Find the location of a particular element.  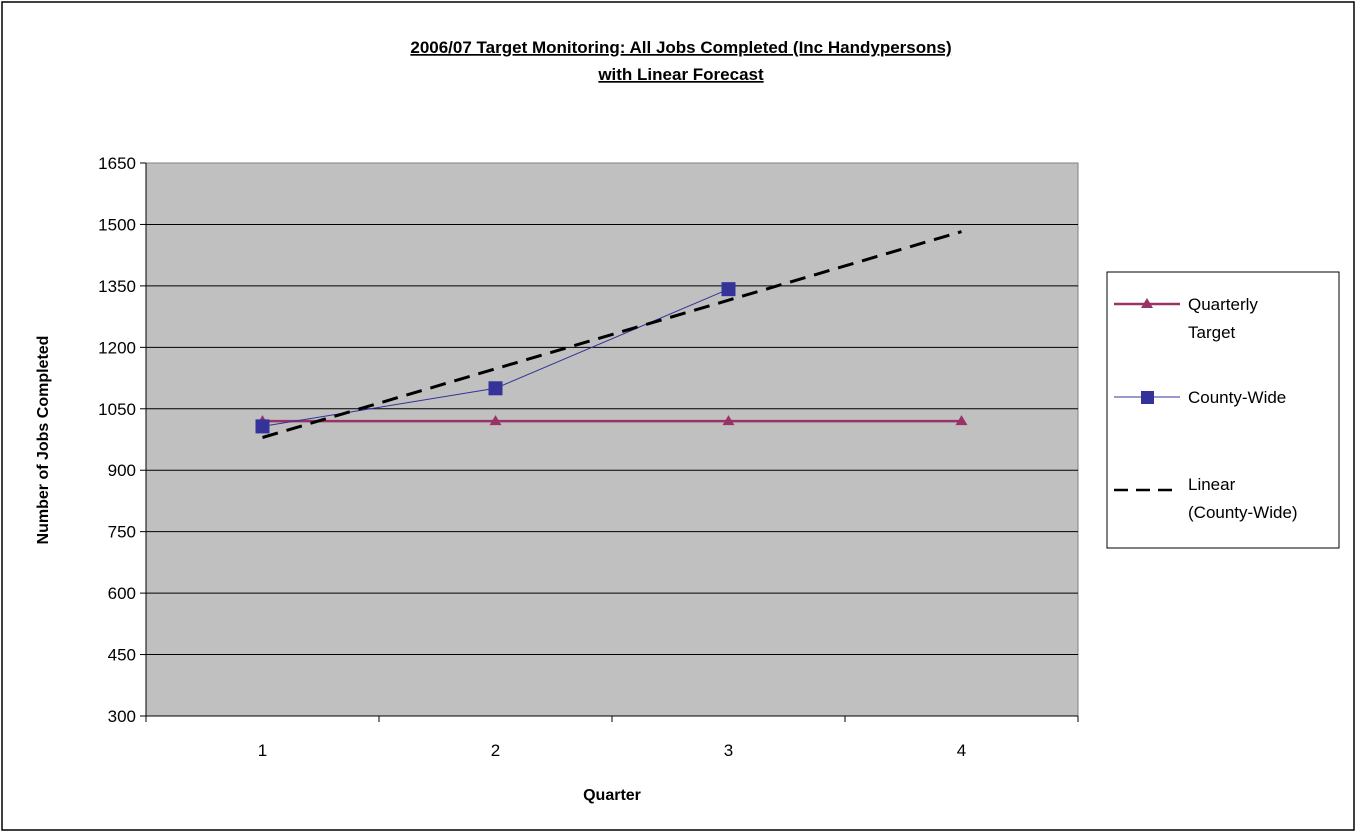

legend-label-county-wide: County-Wide is located at coordinates (1237, 397).